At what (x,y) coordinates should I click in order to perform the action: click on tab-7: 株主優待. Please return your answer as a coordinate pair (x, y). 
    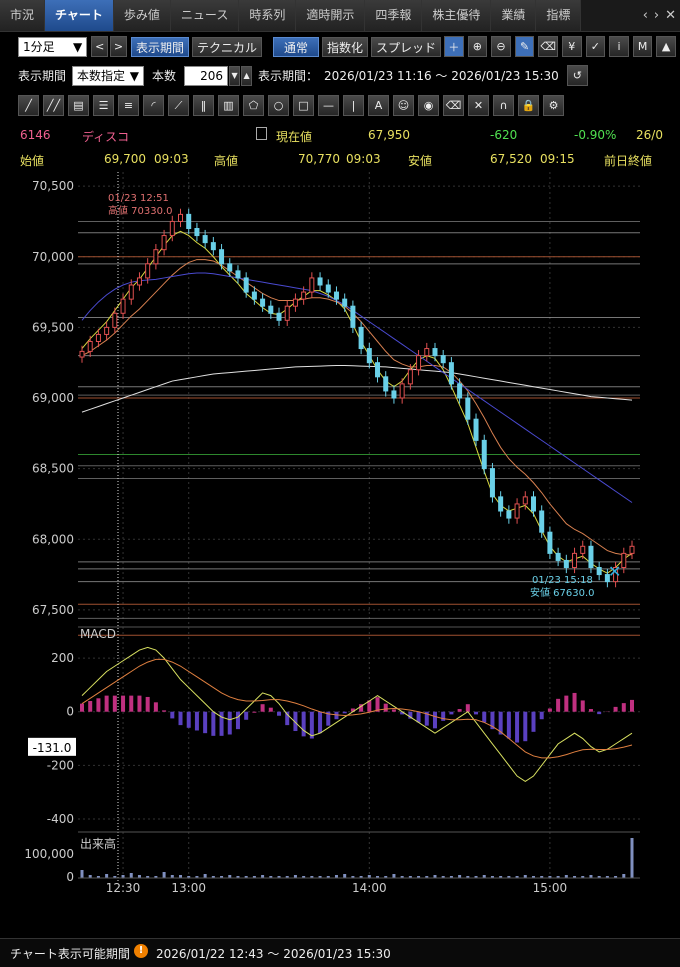
    Looking at the image, I should click on (456, 15).